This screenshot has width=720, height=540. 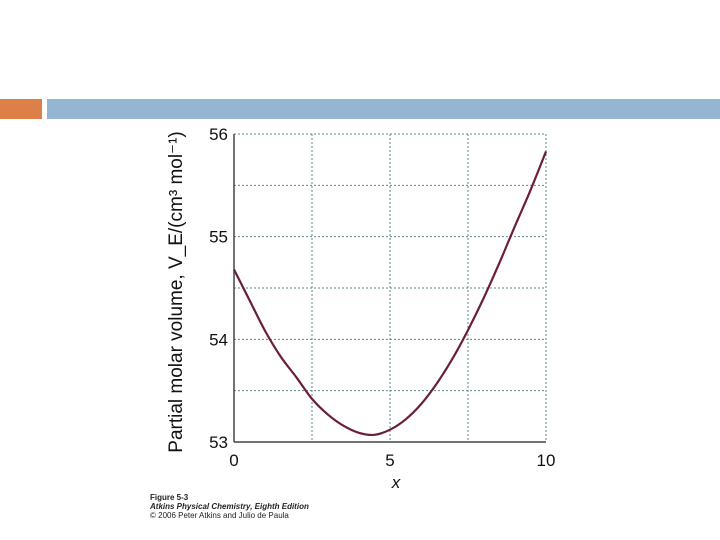 I want to click on y-tick-labels: 53 54 55 56, so click(x=218, y=288).